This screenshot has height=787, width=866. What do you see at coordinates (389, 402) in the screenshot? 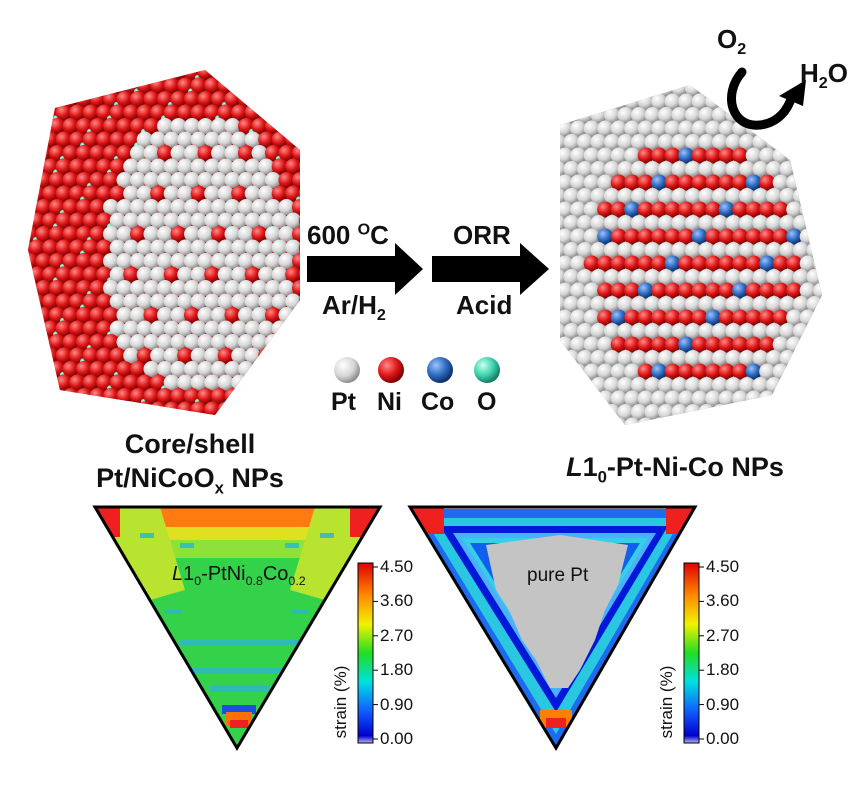
I see `legend-ni-label: Ni` at bounding box center [389, 402].